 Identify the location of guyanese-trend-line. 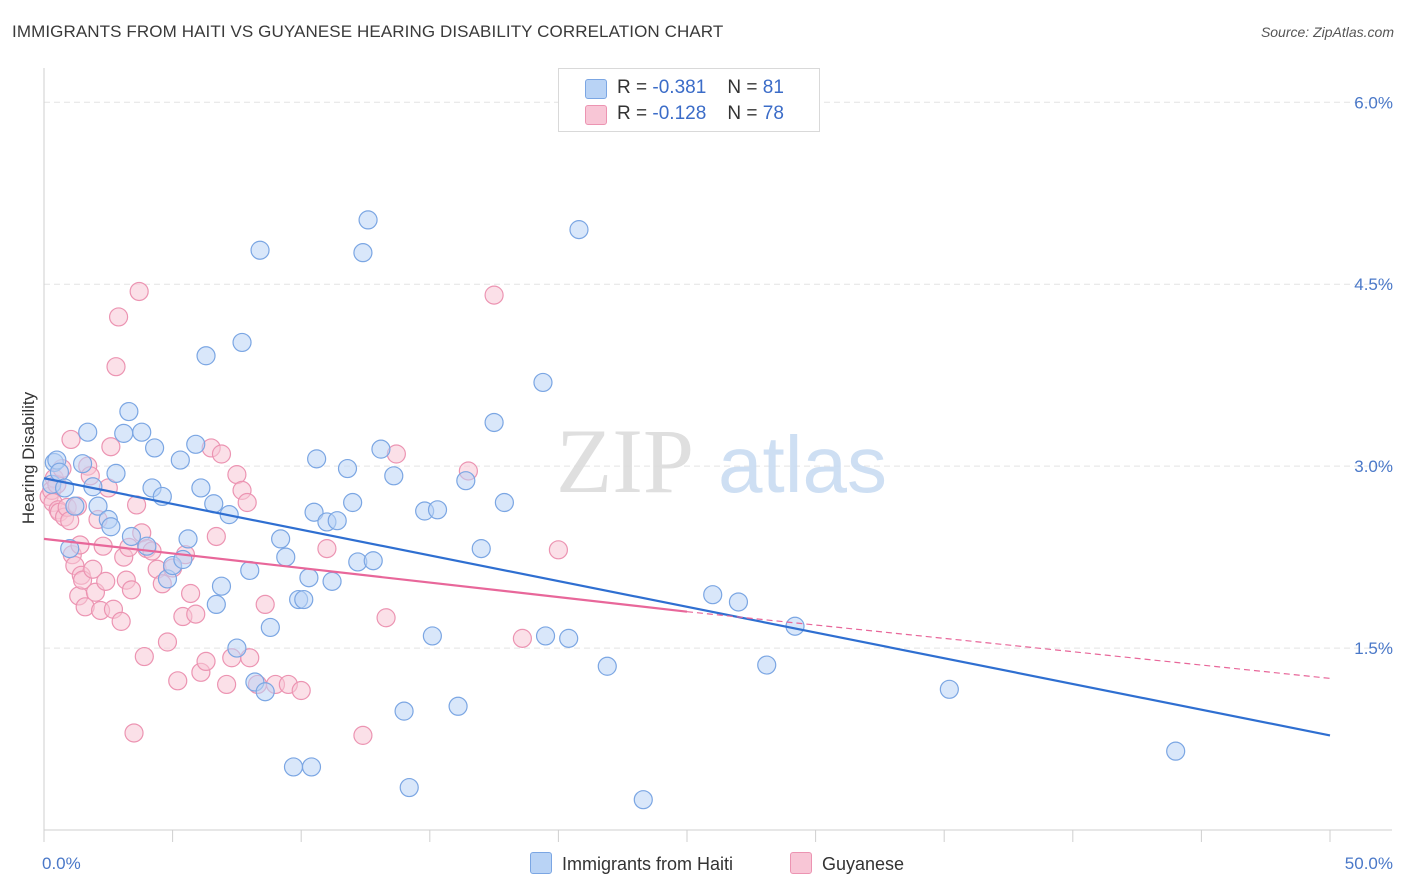
(365, 575).